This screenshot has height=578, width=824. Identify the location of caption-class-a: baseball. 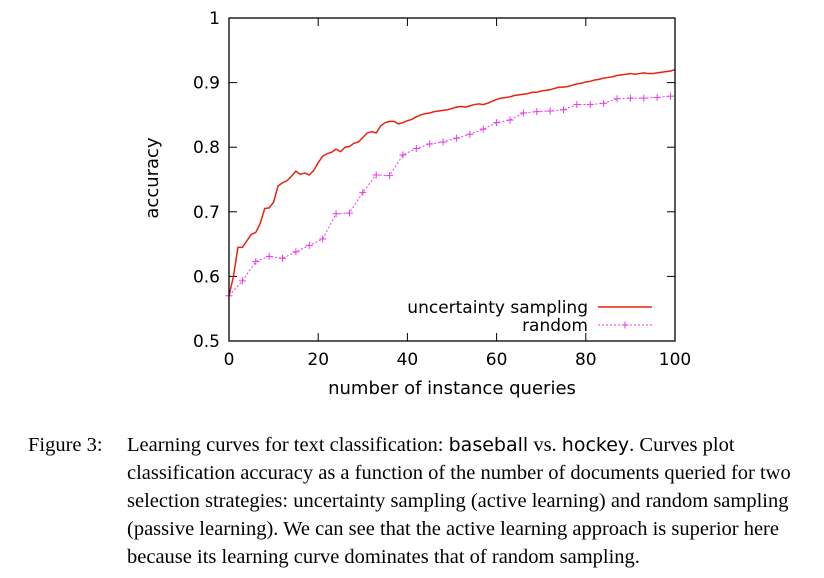
(488, 445).